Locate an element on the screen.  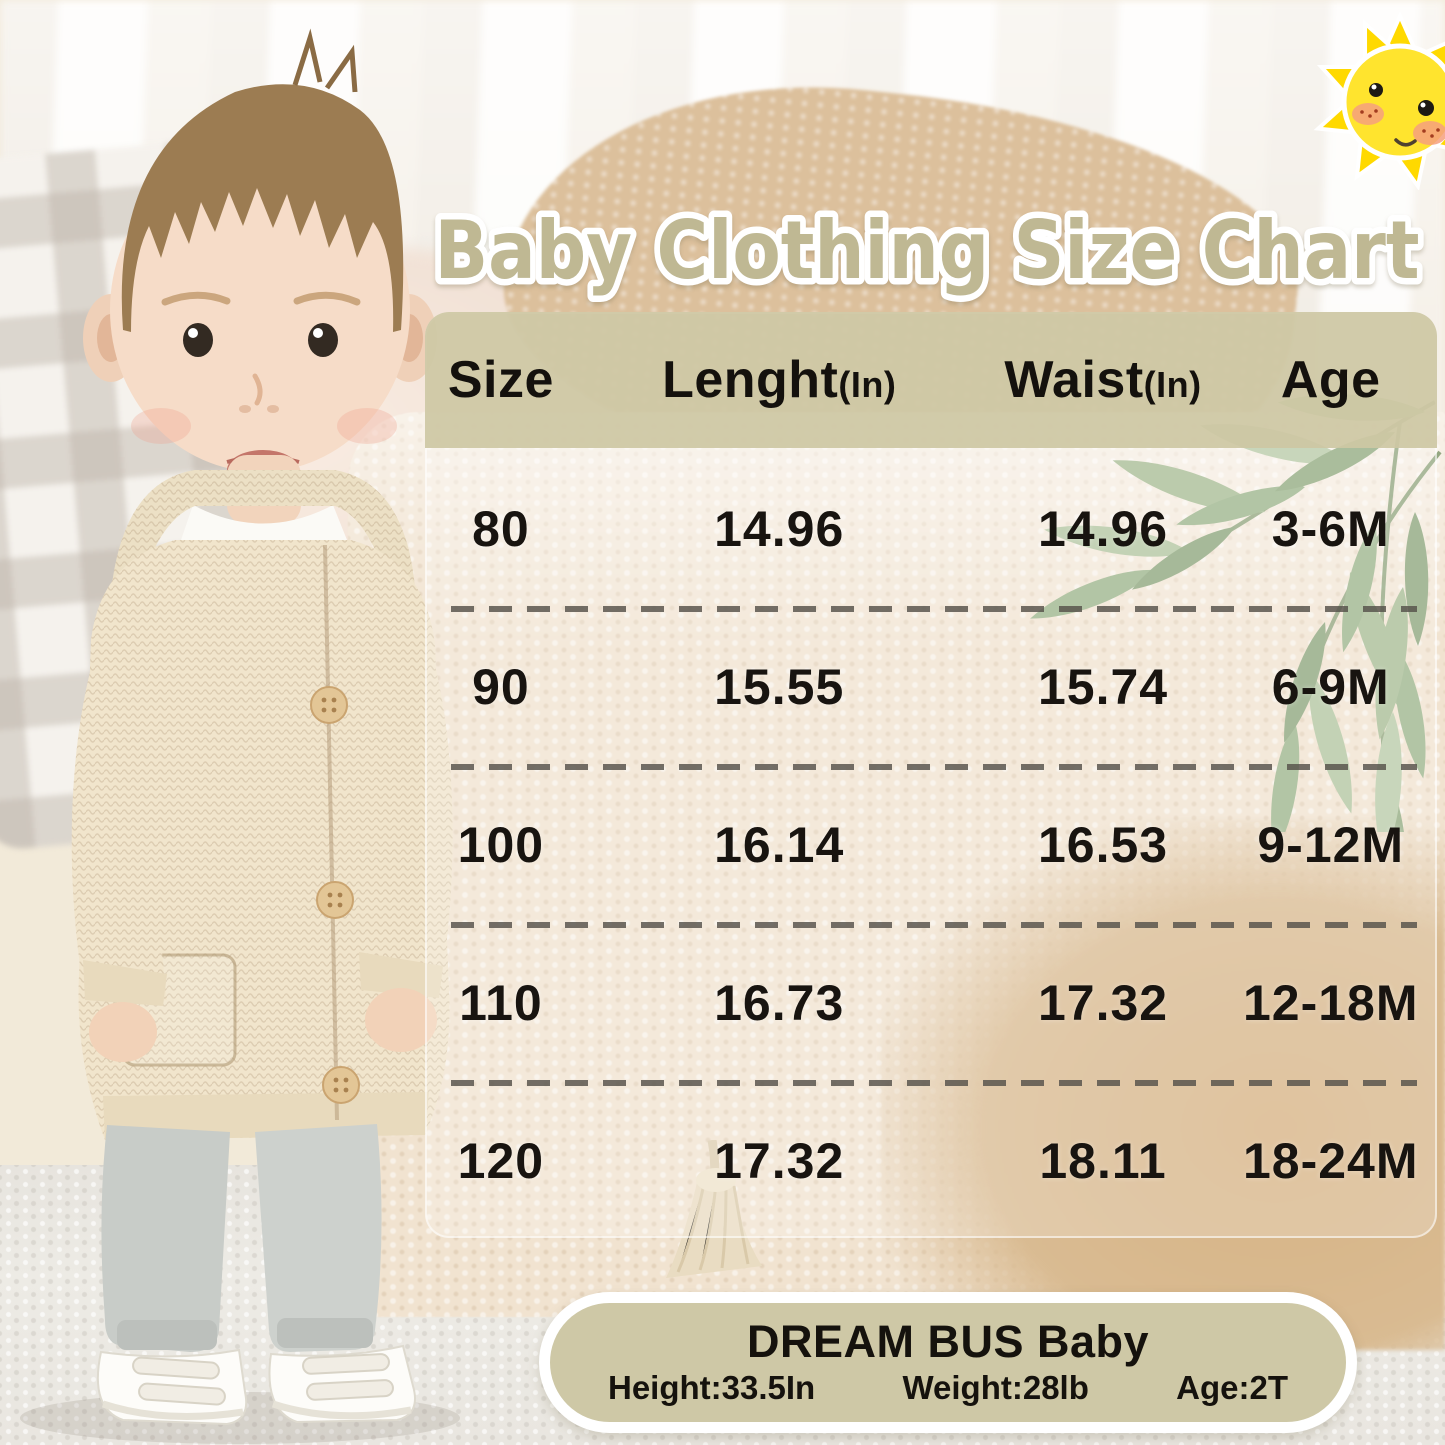
cell-length: 15.55 is located at coordinates (779, 687).